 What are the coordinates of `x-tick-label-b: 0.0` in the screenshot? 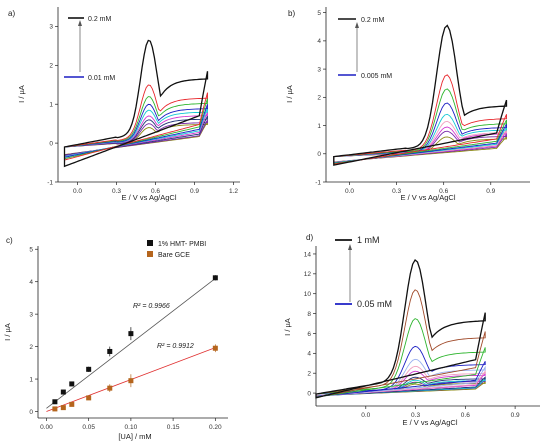 It's located at (349, 191).